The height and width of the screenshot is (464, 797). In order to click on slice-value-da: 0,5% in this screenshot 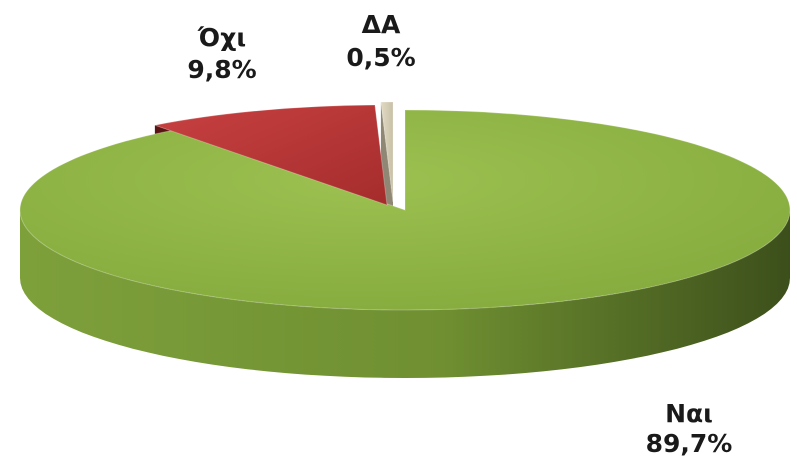, I will do `click(380, 57)`.